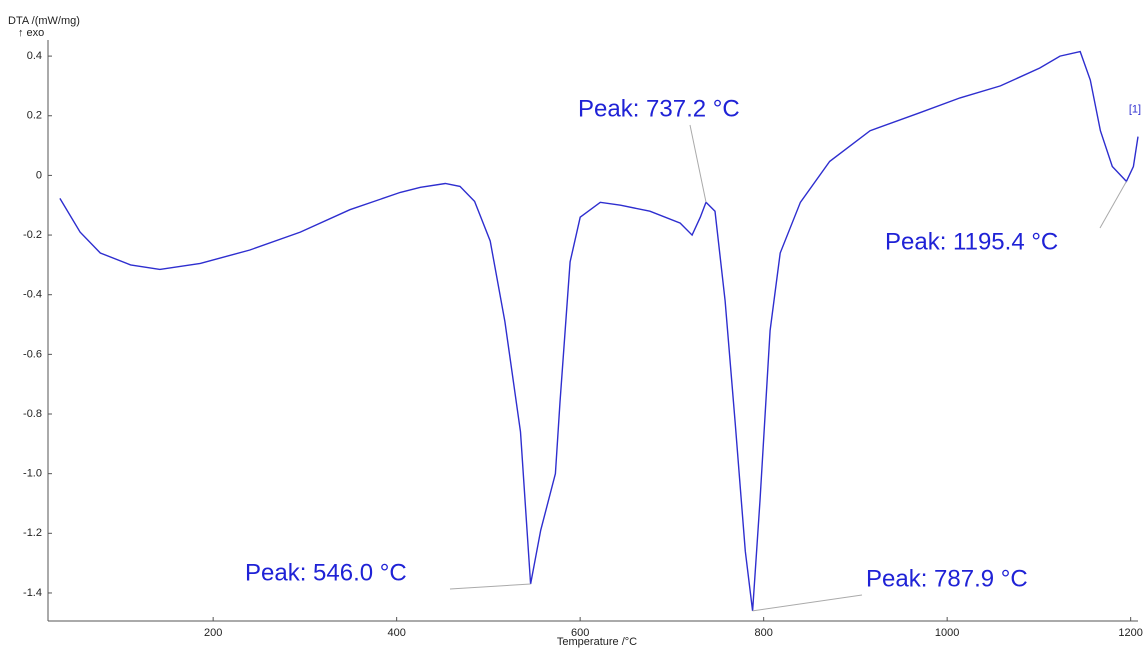 This screenshot has height=648, width=1143. Describe the element at coordinates (947, 633) in the screenshot. I see `x-tick-label: 1000` at that location.